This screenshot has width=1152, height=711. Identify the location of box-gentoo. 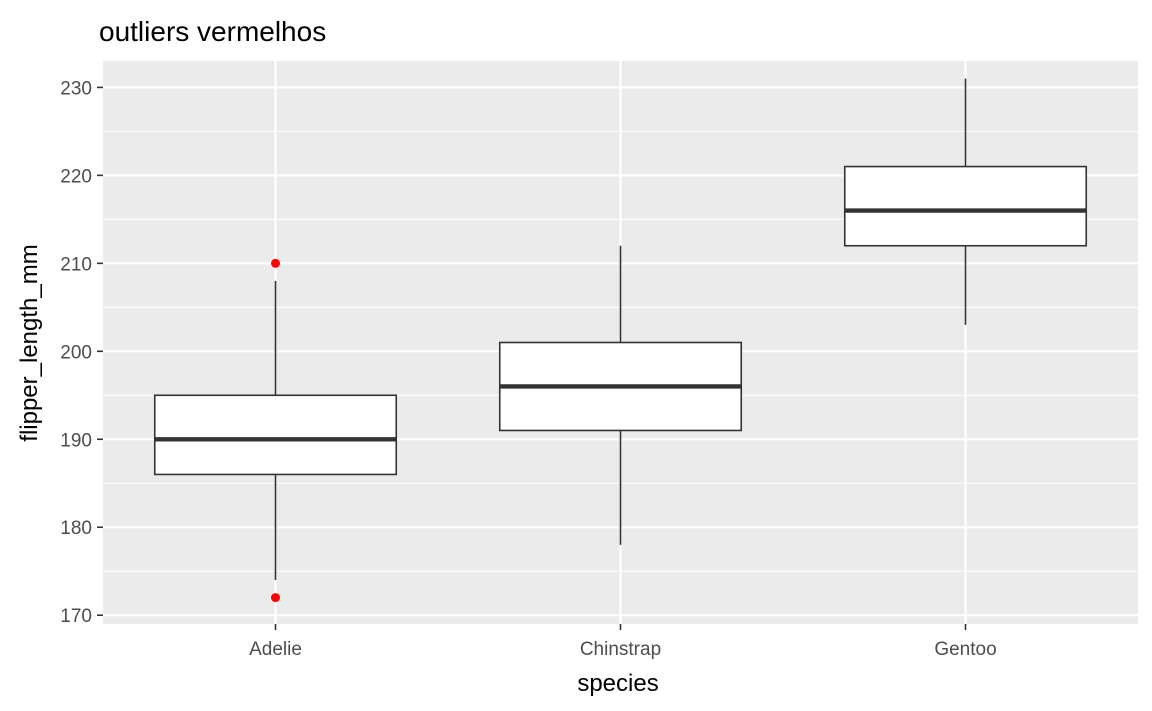
(965, 201).